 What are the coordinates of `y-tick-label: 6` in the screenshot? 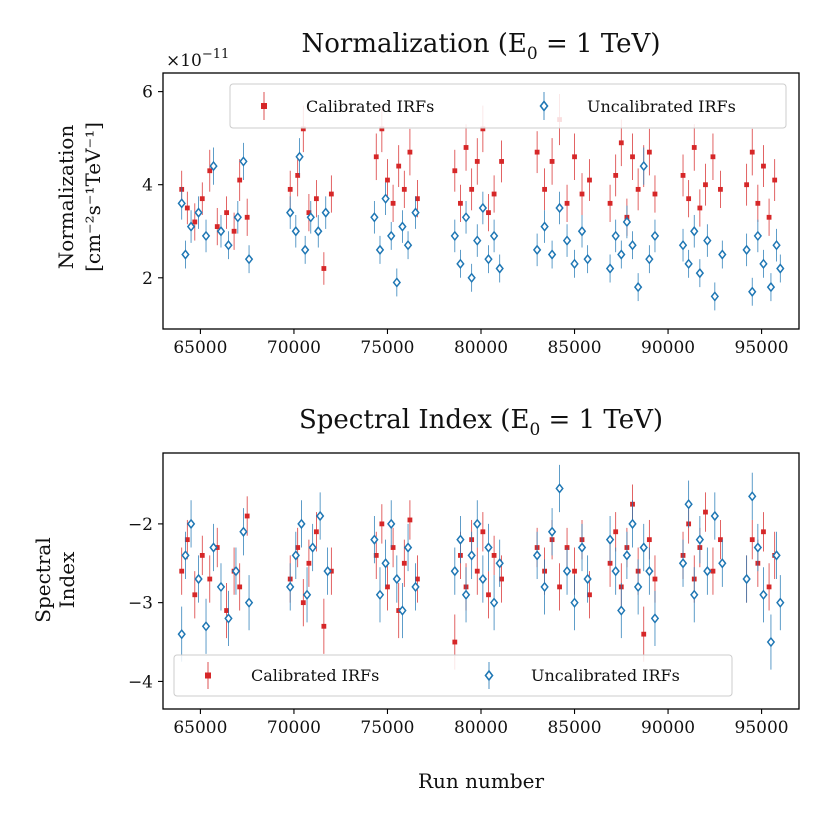 It's located at (147, 93).